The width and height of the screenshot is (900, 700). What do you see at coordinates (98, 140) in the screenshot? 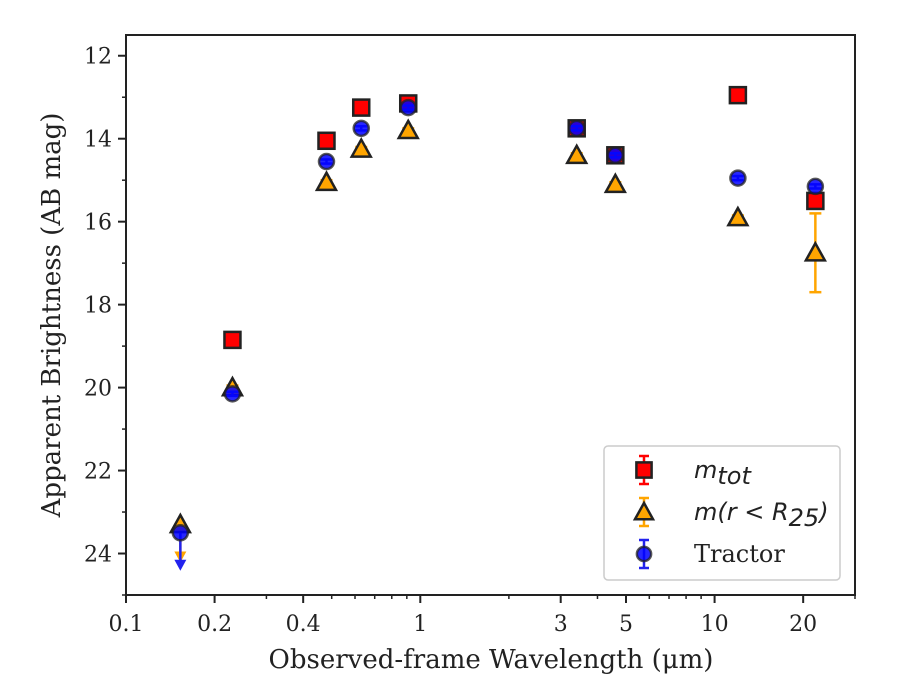
I see `y-tick-label: 14` at bounding box center [98, 140].